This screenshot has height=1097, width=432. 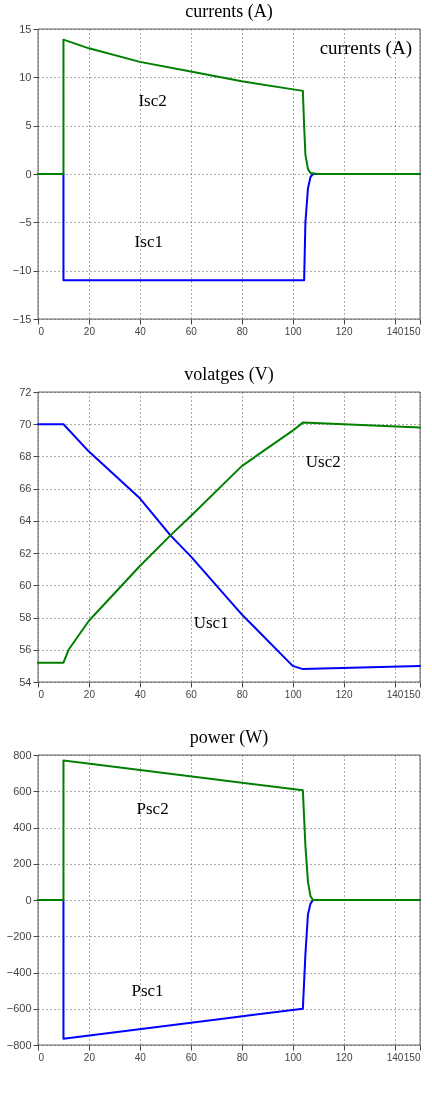 I want to click on annotation: Usc2, so click(x=323, y=462).